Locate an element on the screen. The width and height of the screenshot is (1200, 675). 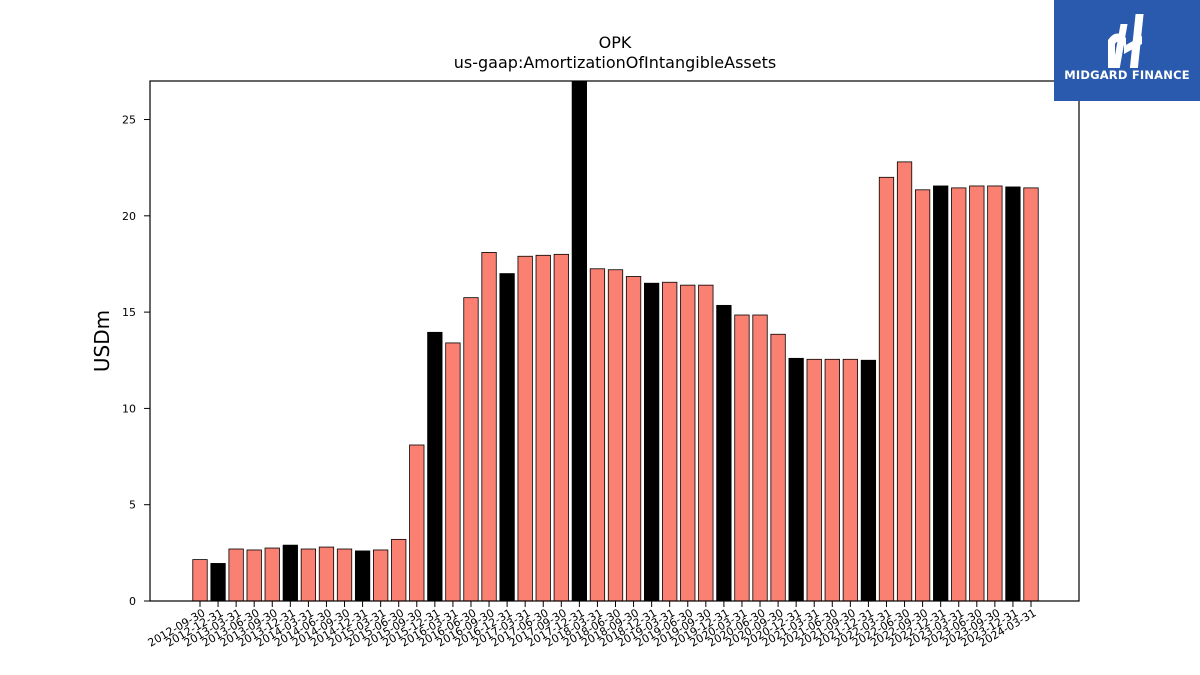
y-ticks-group: 0 5 10 15 20 25 is located at coordinates (136, 361).